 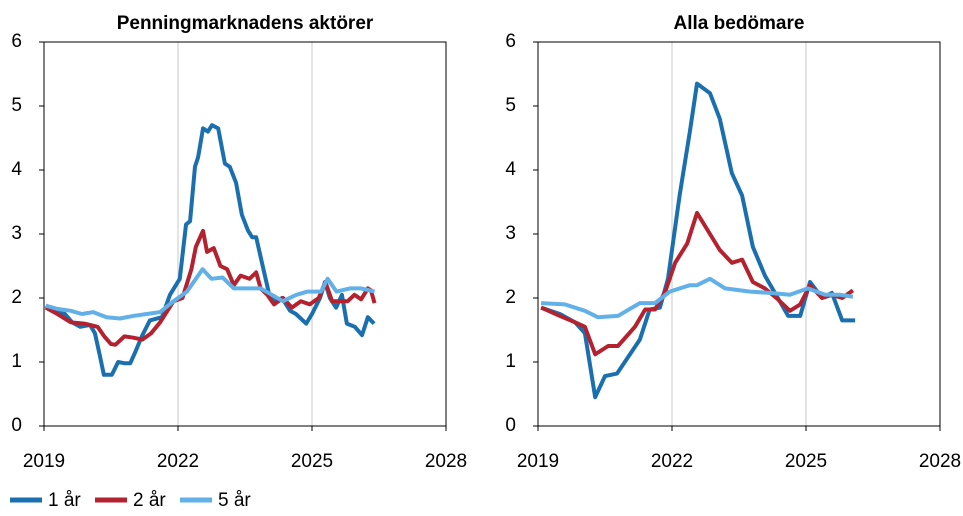 I want to click on chart-title: Penningmarknadens aktörer, so click(x=245, y=23).